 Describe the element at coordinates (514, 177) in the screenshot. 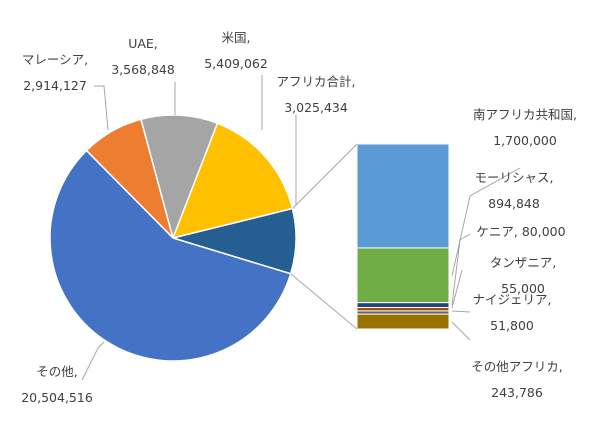

I see `bar-label-1-name: モーリシャス,` at that location.